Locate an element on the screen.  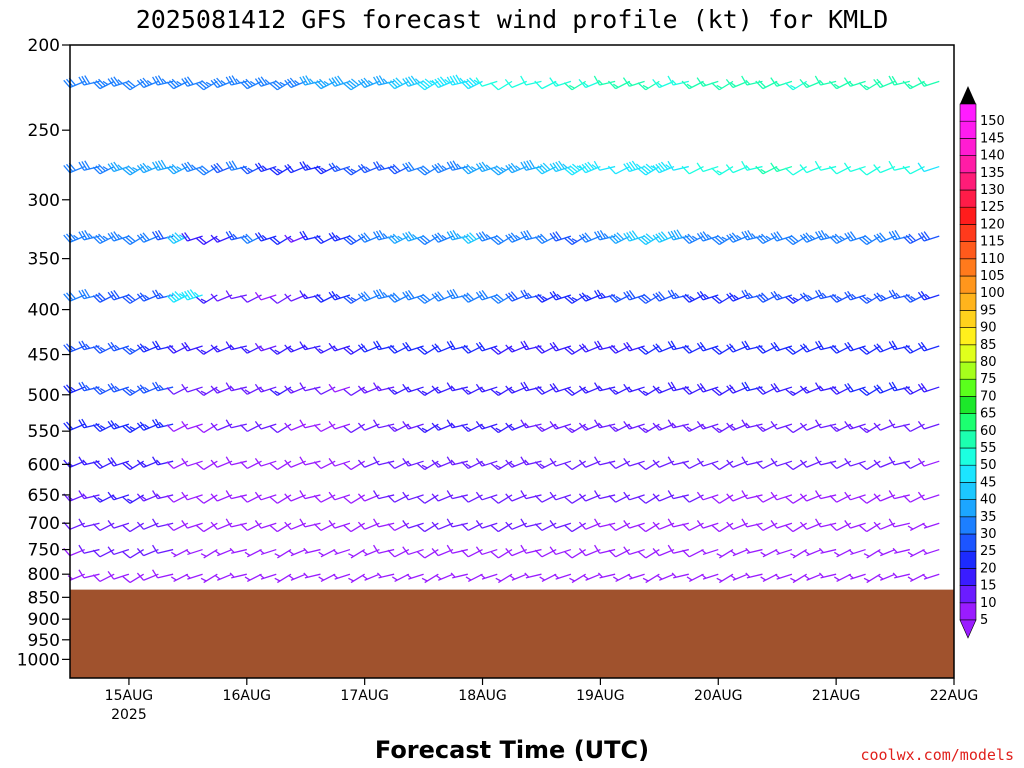
y-tick-label: 1000 is located at coordinates (38, 660).